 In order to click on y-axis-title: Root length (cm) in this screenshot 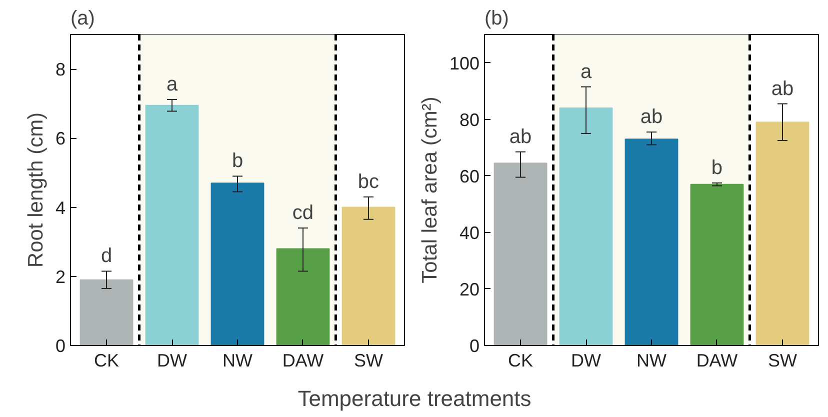, I will do `click(36, 190)`.